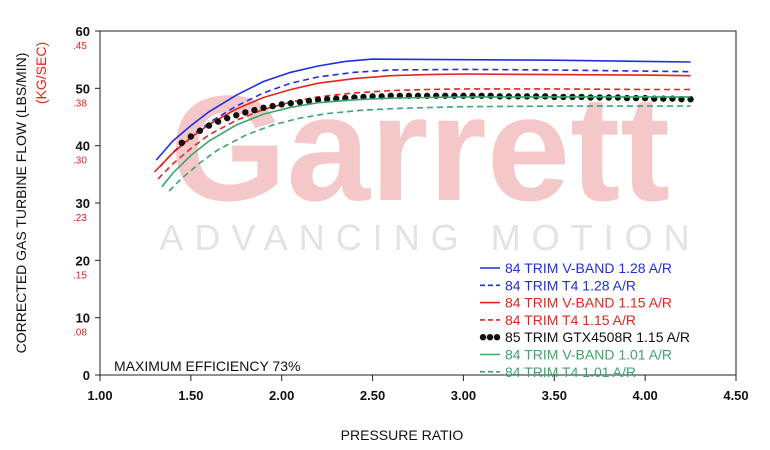 The height and width of the screenshot is (450, 770). What do you see at coordinates (207, 366) in the screenshot?
I see `max-efficiency-annotation: MAXIMUM EFFICIENCY 73%` at bounding box center [207, 366].